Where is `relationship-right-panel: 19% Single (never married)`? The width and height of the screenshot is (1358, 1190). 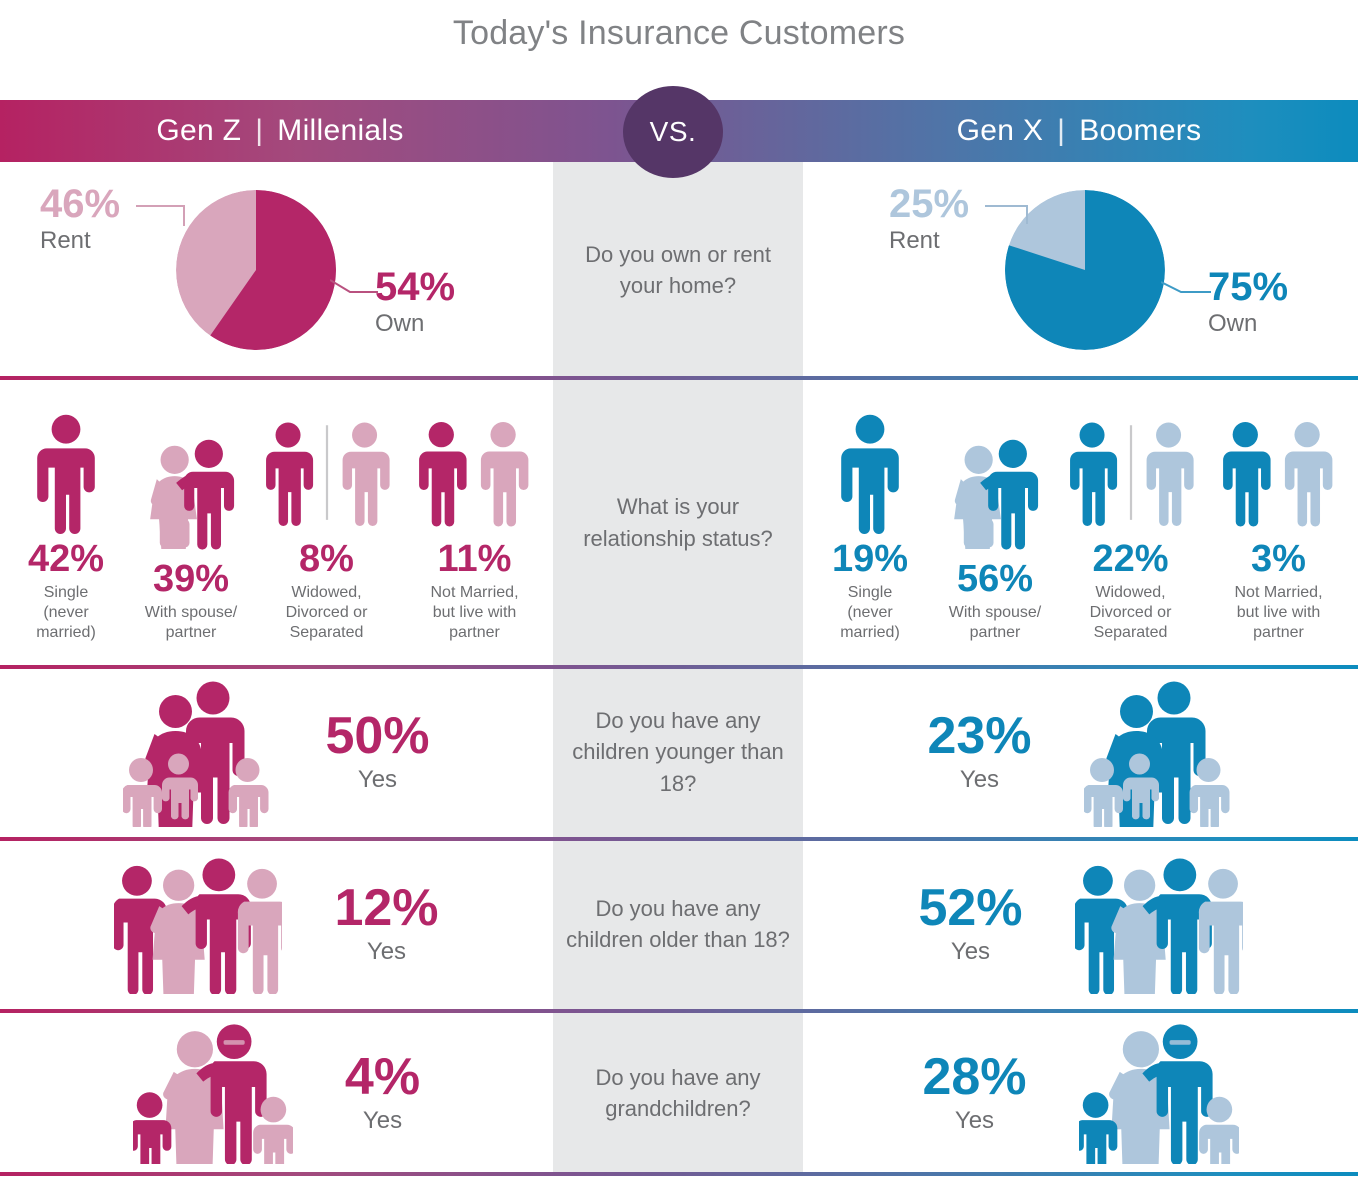
relationship-right-panel: 19% Single (never married) is located at coordinates (1080, 522).